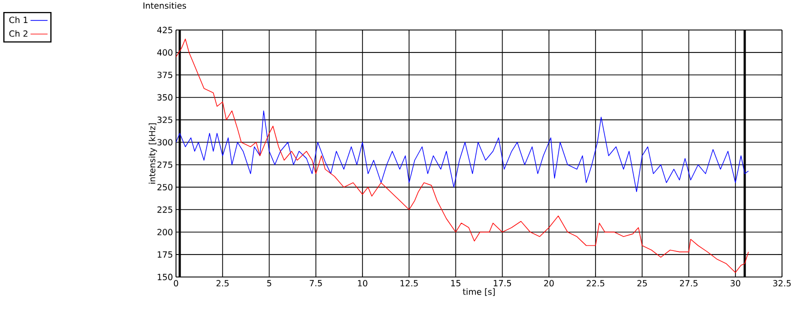 Image resolution: width=802 pixels, height=320 pixels. What do you see at coordinates (164, 97) in the screenshot?
I see `y-tick-label: 350` at bounding box center [164, 97].